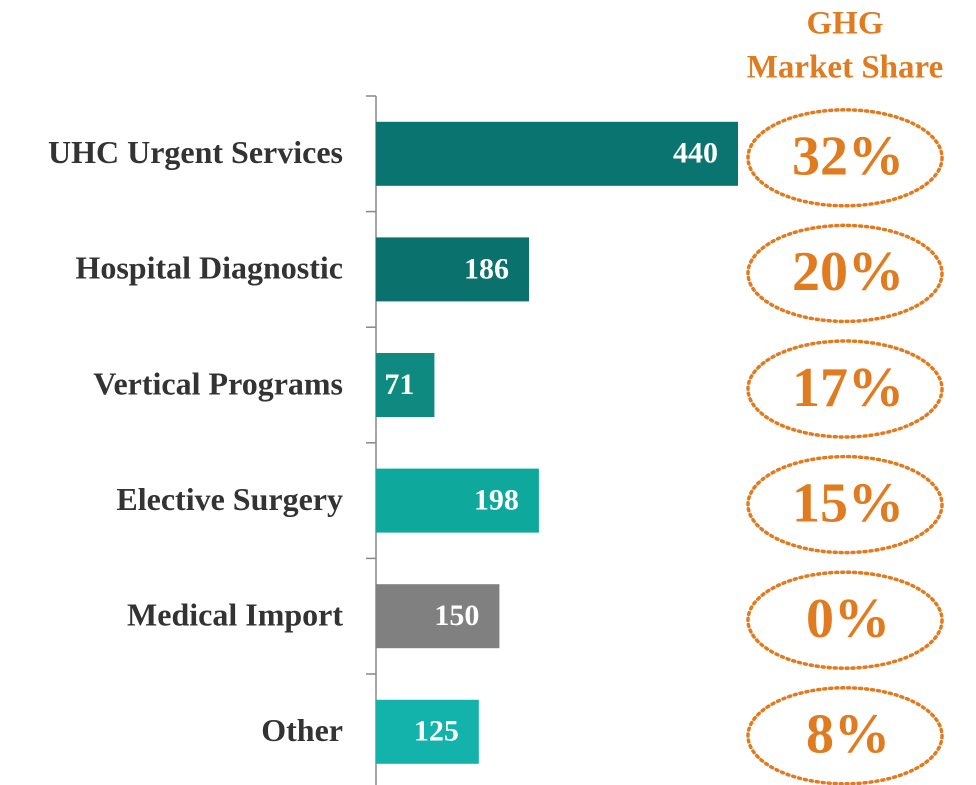 The image size is (976, 785). Describe the element at coordinates (848, 735) in the screenshot. I see `market-share-label: 8%` at that location.